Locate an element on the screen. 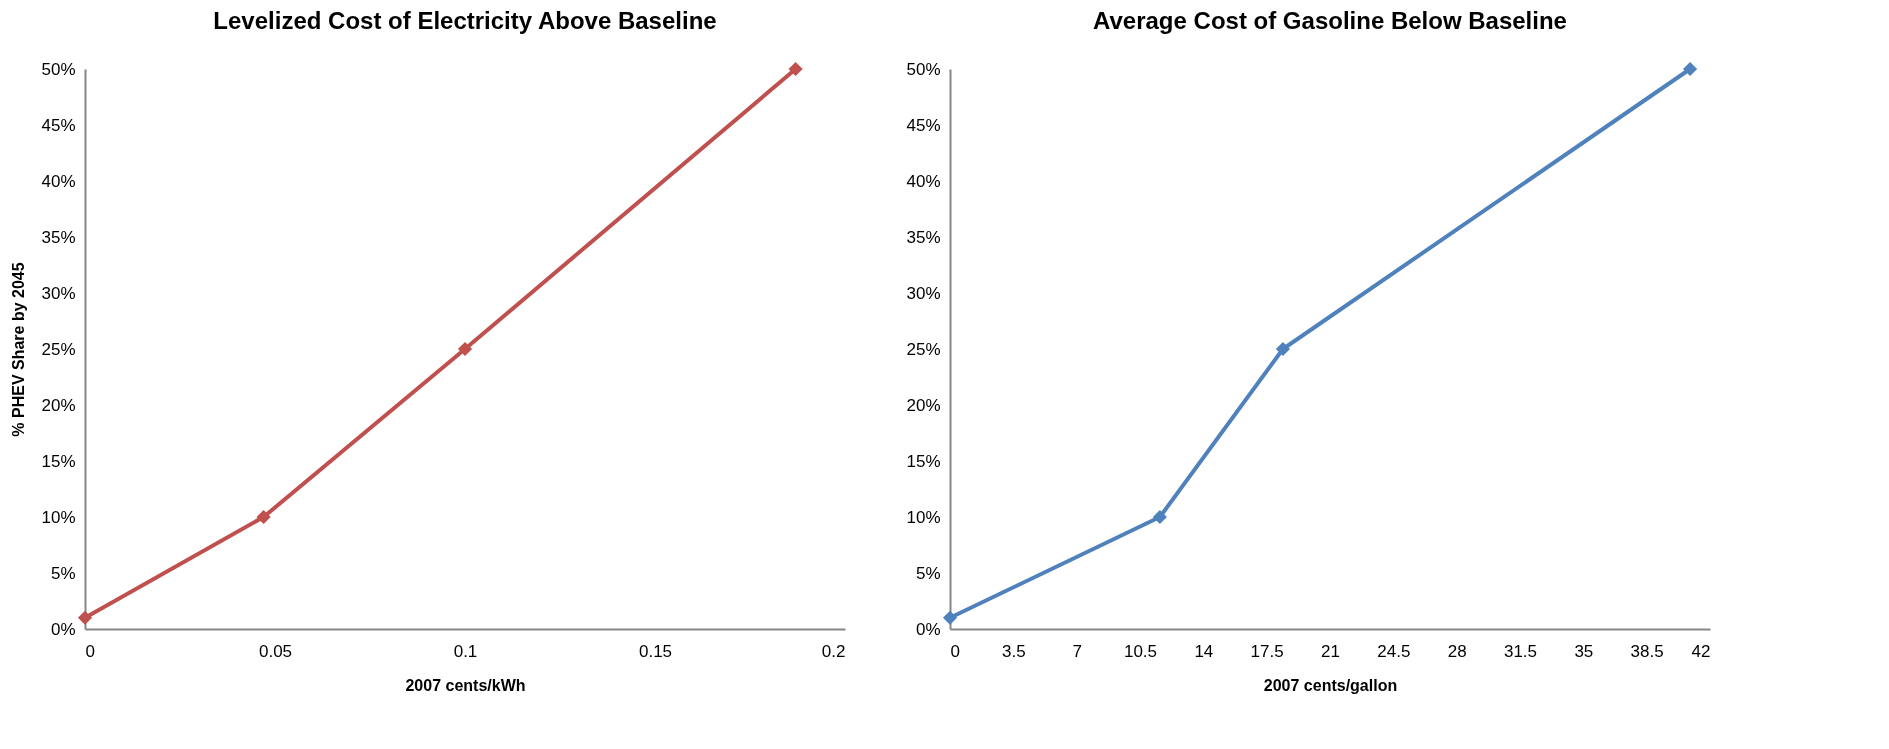 The height and width of the screenshot is (749, 1889). x-axis-title: 2007 cents/kWh is located at coordinates (465, 685).